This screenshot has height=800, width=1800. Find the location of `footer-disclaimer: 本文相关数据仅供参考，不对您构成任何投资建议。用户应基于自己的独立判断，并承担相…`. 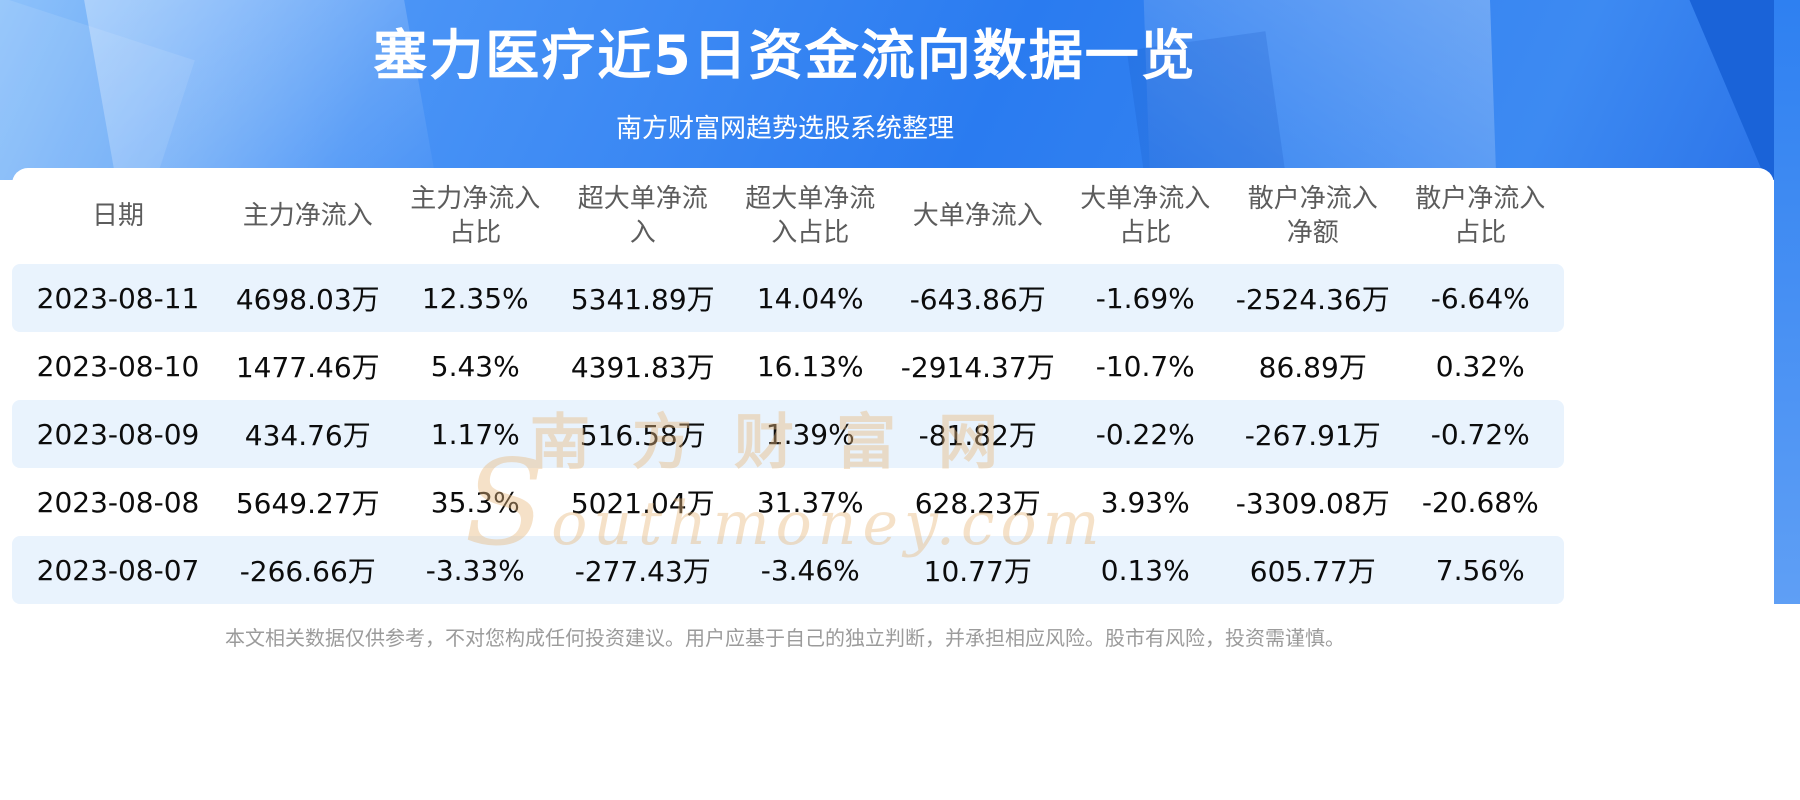

footer-disclaimer: 本文相关数据仅供参考，不对您构成任何投资建议。用户应基于自己的独立判断，并承担相… is located at coordinates (785, 638).